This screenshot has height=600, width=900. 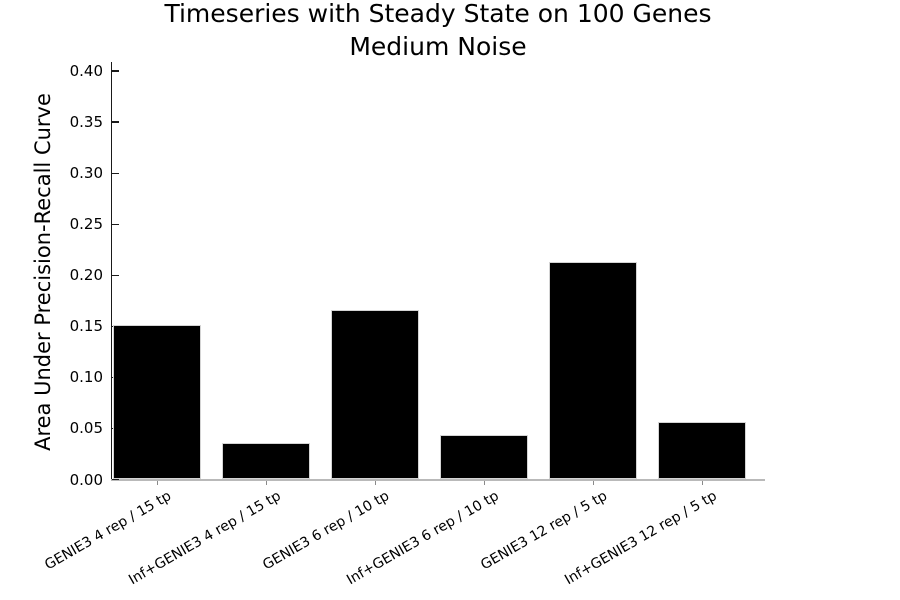 What do you see at coordinates (86, 224) in the screenshot?
I see `y-tick-label: 0.25` at bounding box center [86, 224].